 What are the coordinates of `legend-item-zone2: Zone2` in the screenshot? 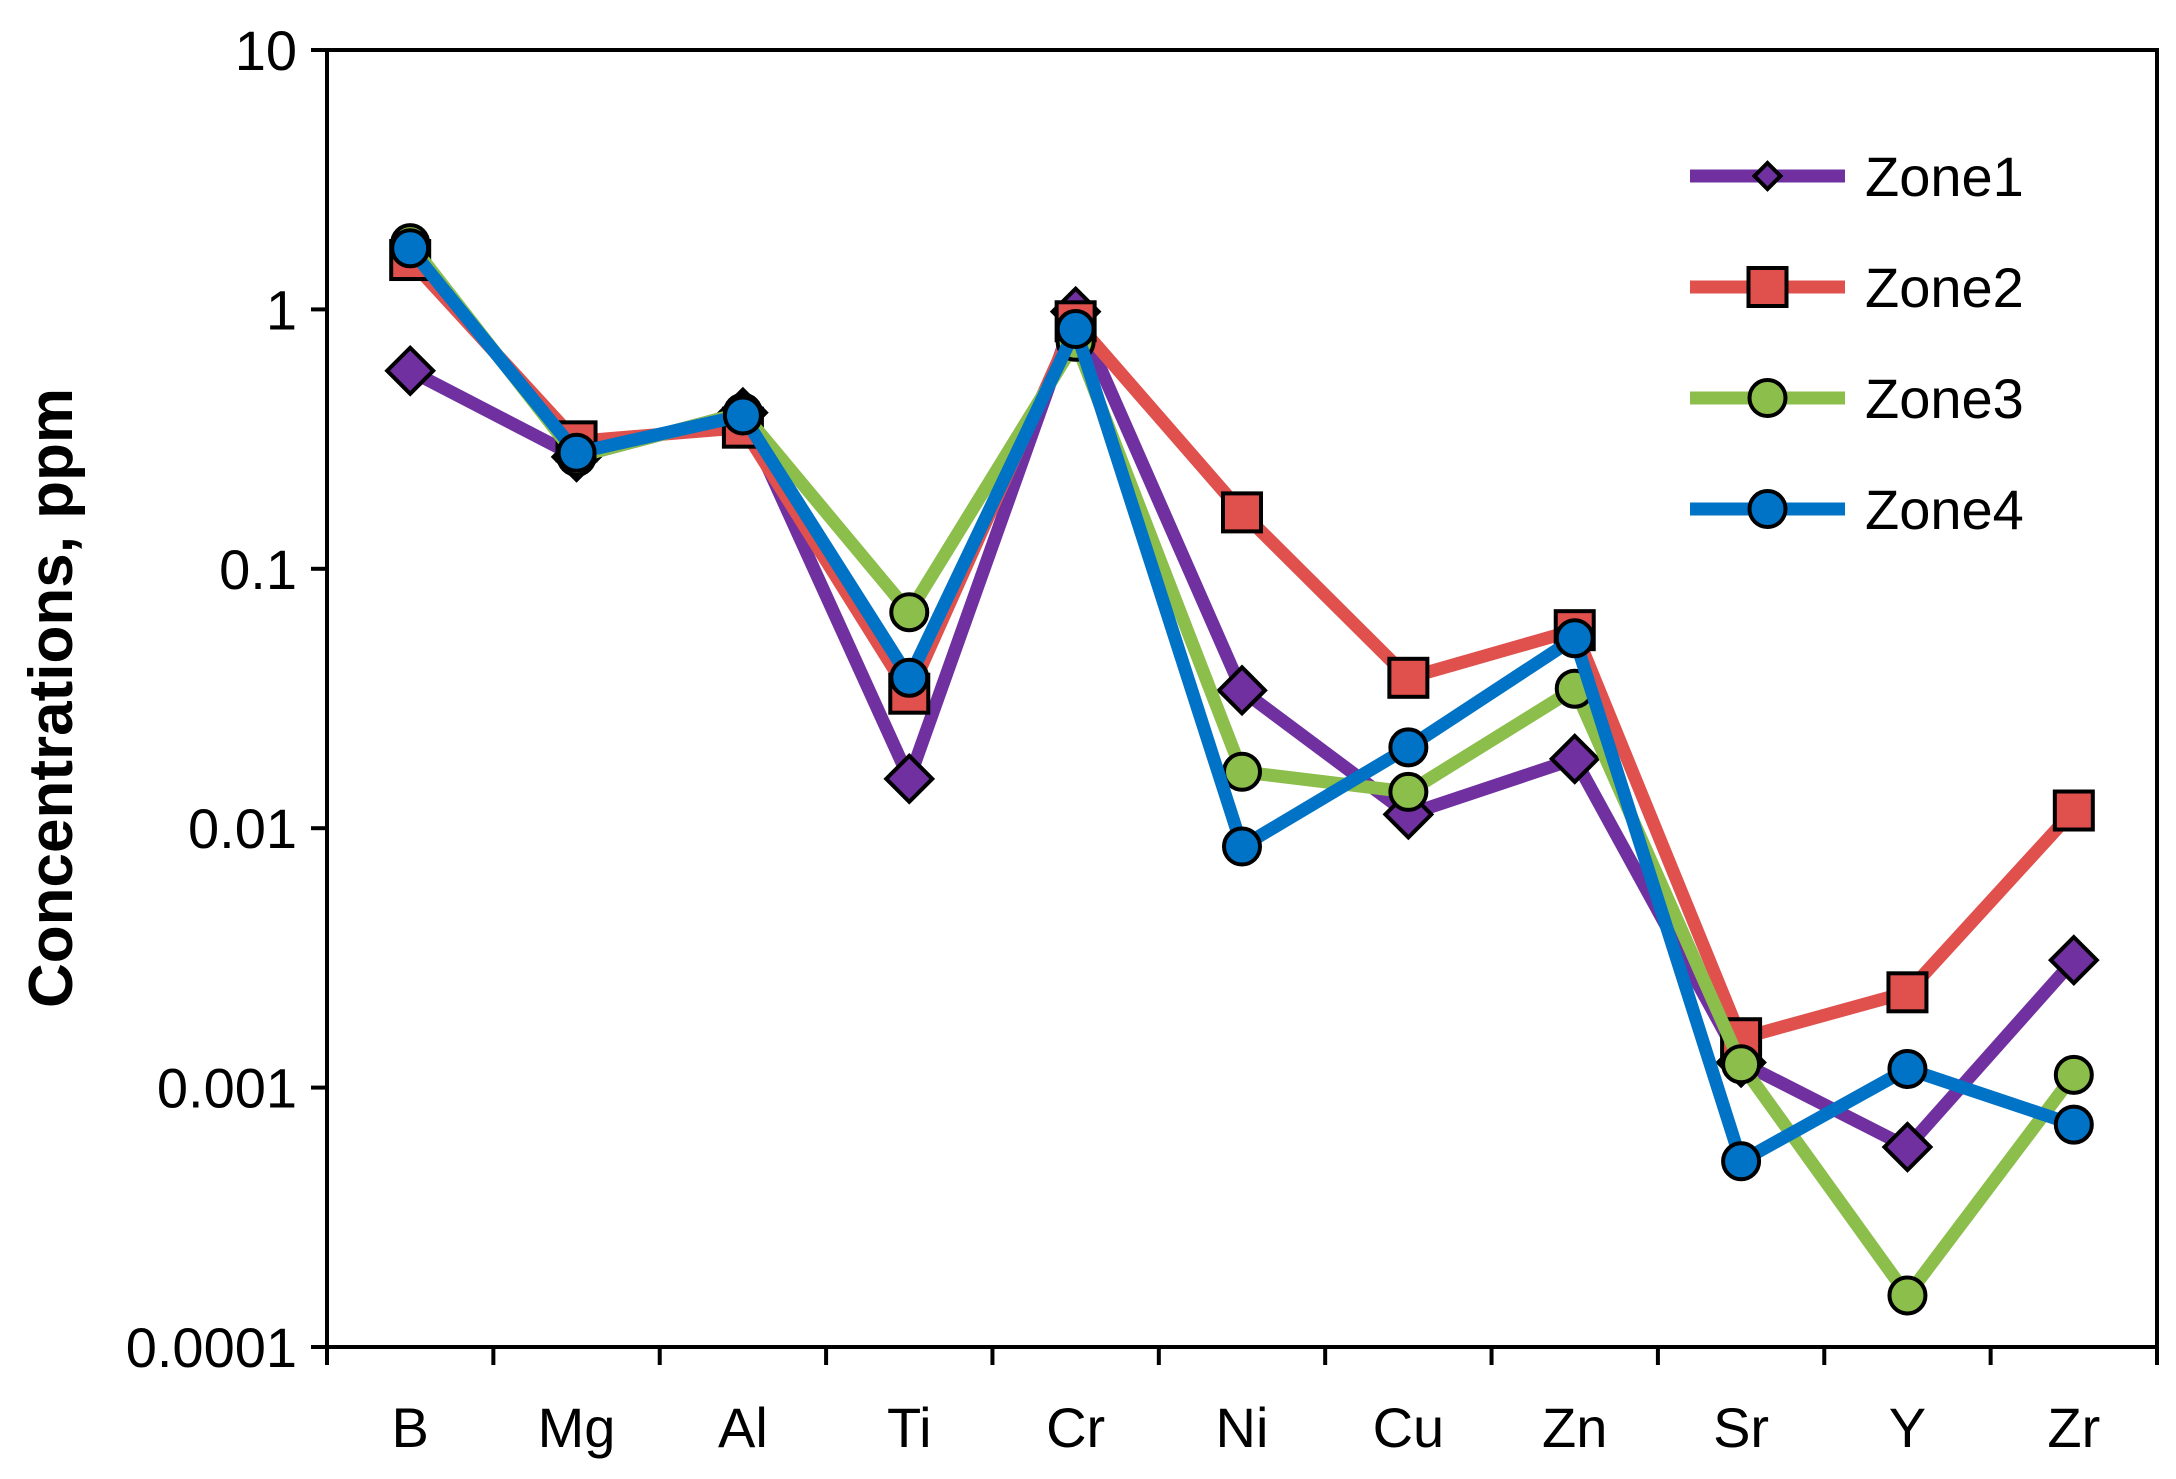 It's located at (1857, 287).